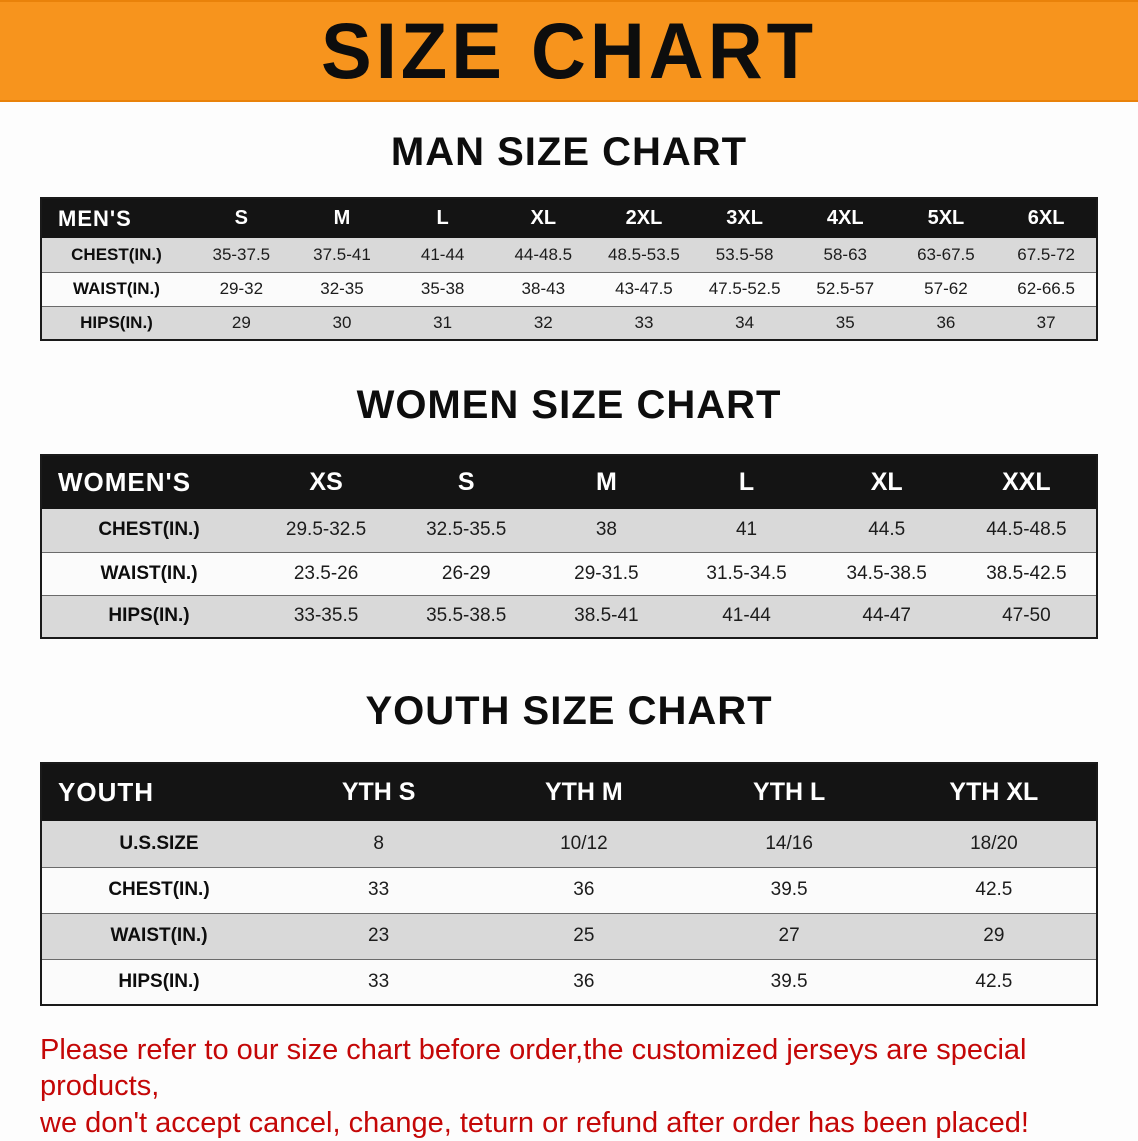 Image resolution: width=1138 pixels, height=1141 pixels. I want to click on youth-section-heading: YOUTH SIZE CHART, so click(569, 711).